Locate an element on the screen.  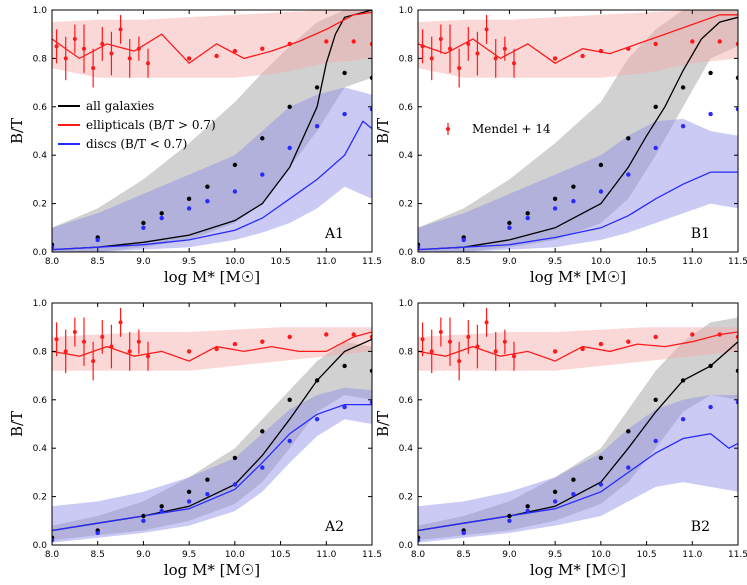
x-tick-label: 8.5 is located at coordinates (464, 262).